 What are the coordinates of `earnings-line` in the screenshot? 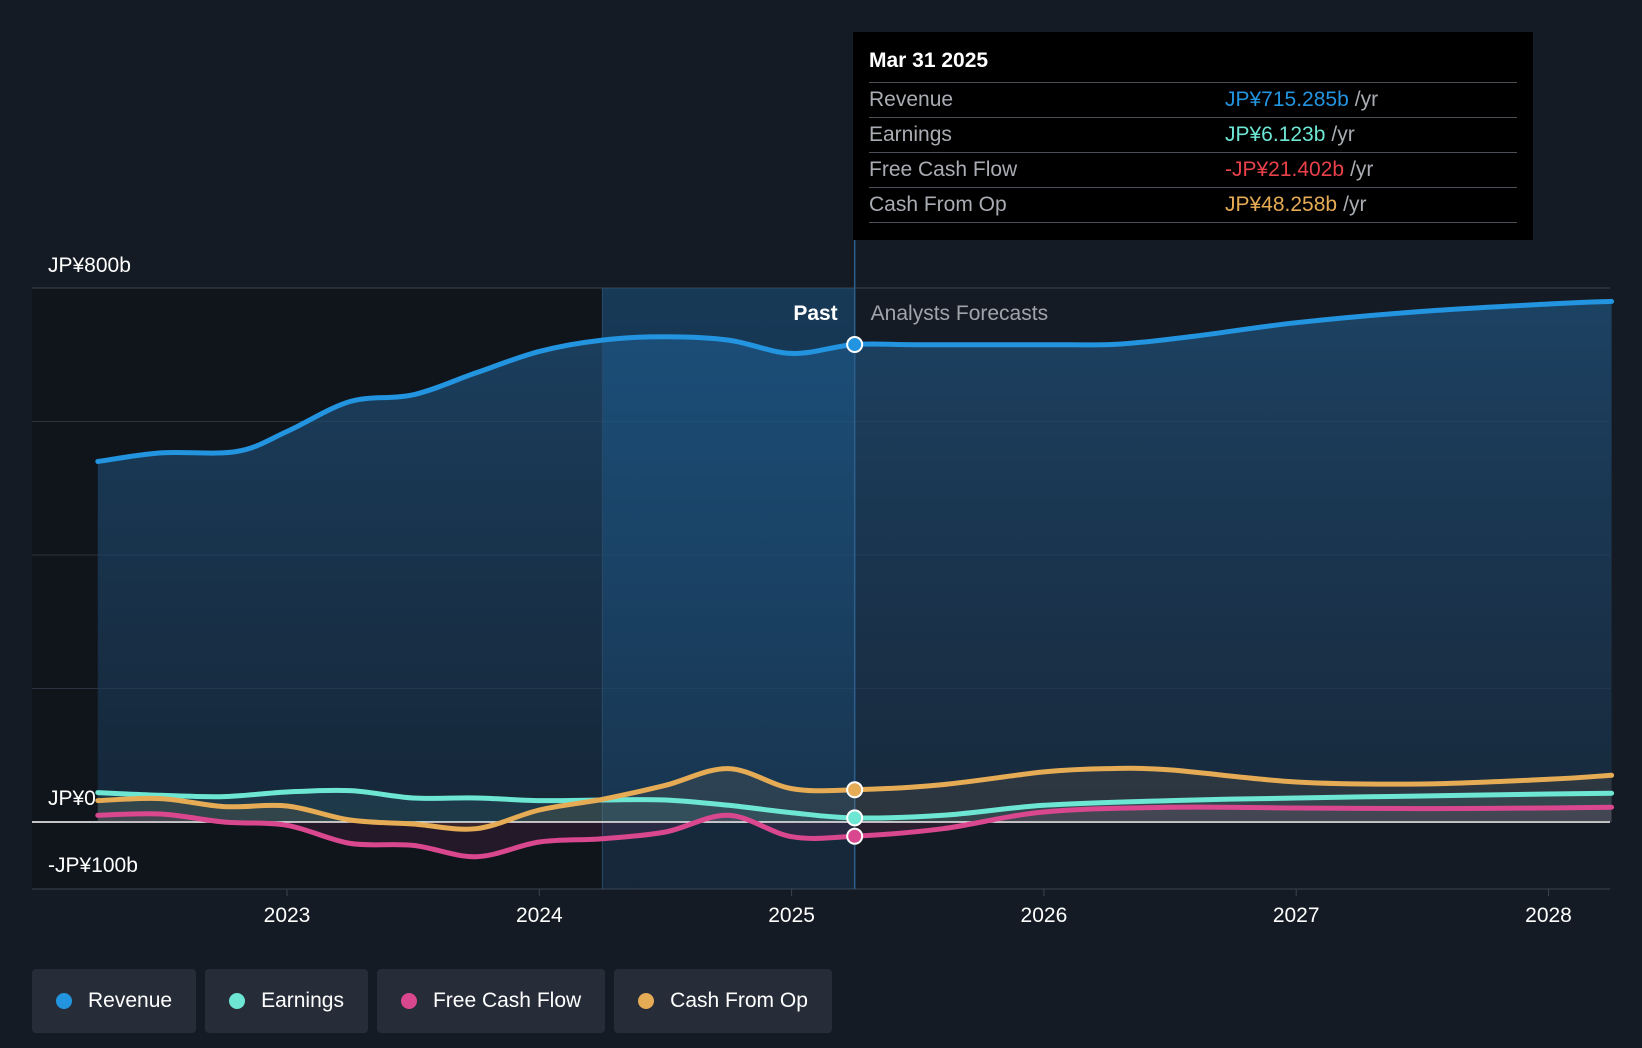 It's located at (855, 804).